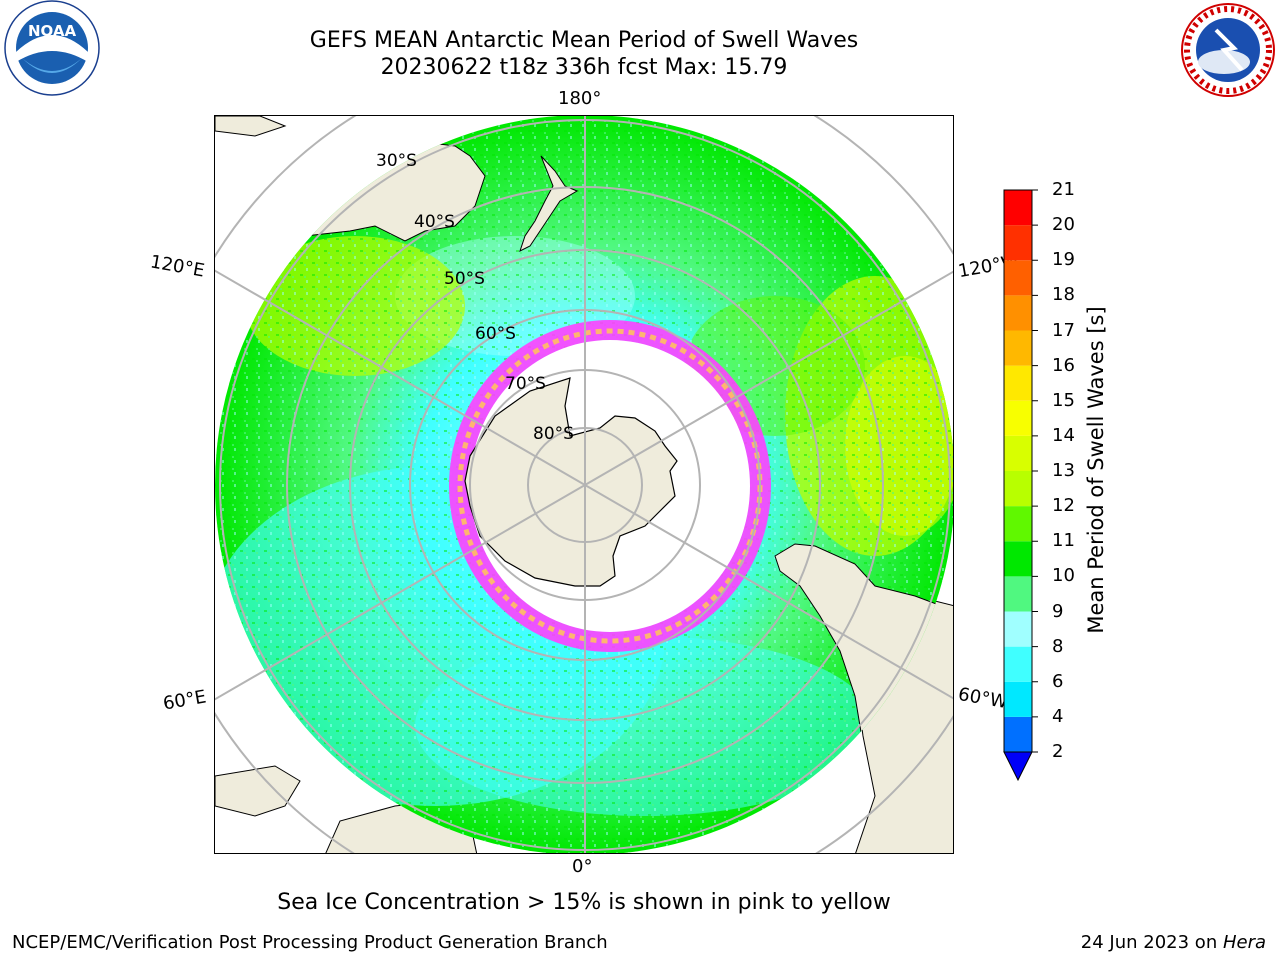  What do you see at coordinates (1063, 365) in the screenshot?
I see `colorbar-tick-label: 16` at bounding box center [1063, 365].